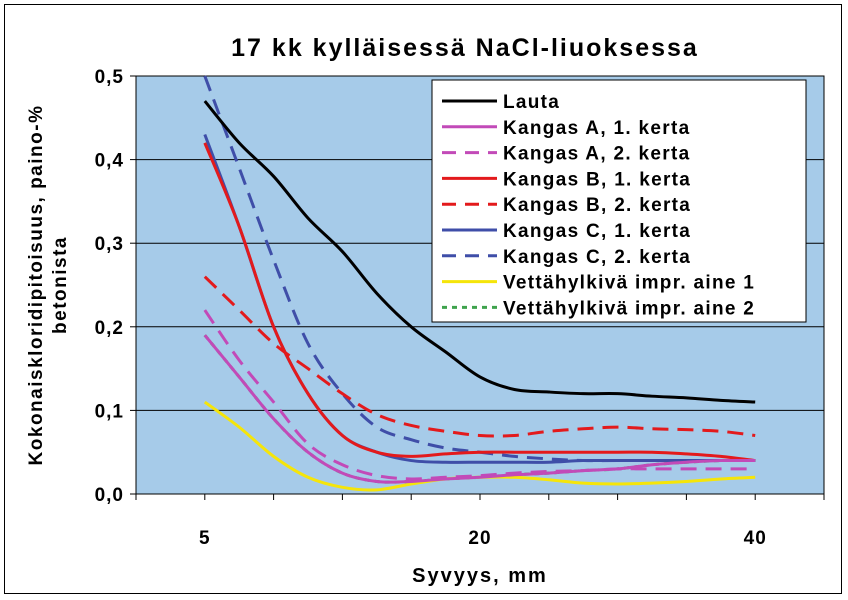  What do you see at coordinates (109, 244) in the screenshot?
I see `y-tick-label: 0,3` at bounding box center [109, 244].